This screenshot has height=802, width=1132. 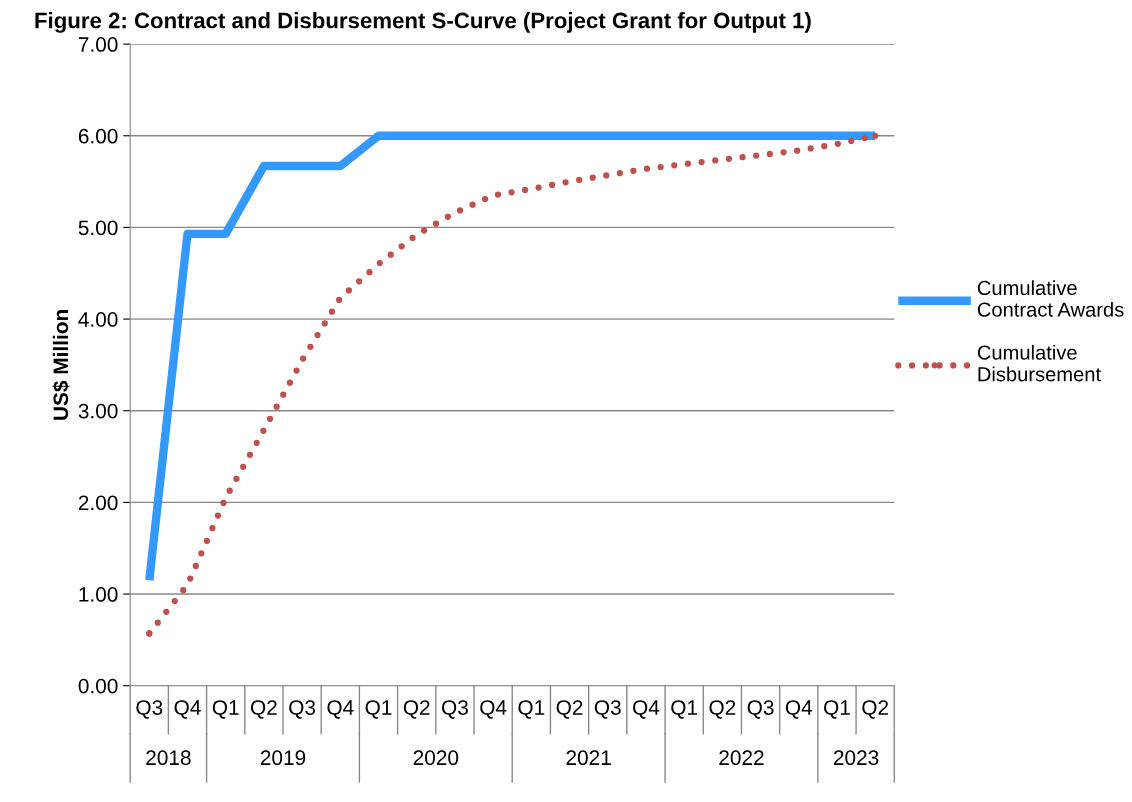 What do you see at coordinates (1039, 363) in the screenshot?
I see `legend-label: Cumulative Disbursement` at bounding box center [1039, 363].